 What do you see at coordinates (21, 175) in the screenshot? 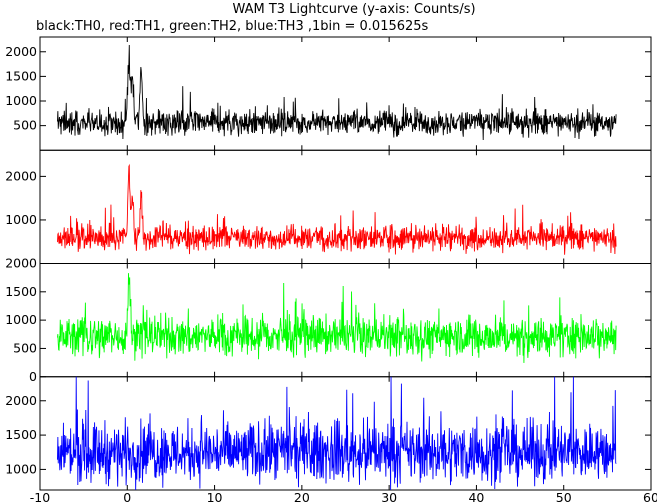
I see `y-tick-label-th1: 2000` at bounding box center [21, 175].